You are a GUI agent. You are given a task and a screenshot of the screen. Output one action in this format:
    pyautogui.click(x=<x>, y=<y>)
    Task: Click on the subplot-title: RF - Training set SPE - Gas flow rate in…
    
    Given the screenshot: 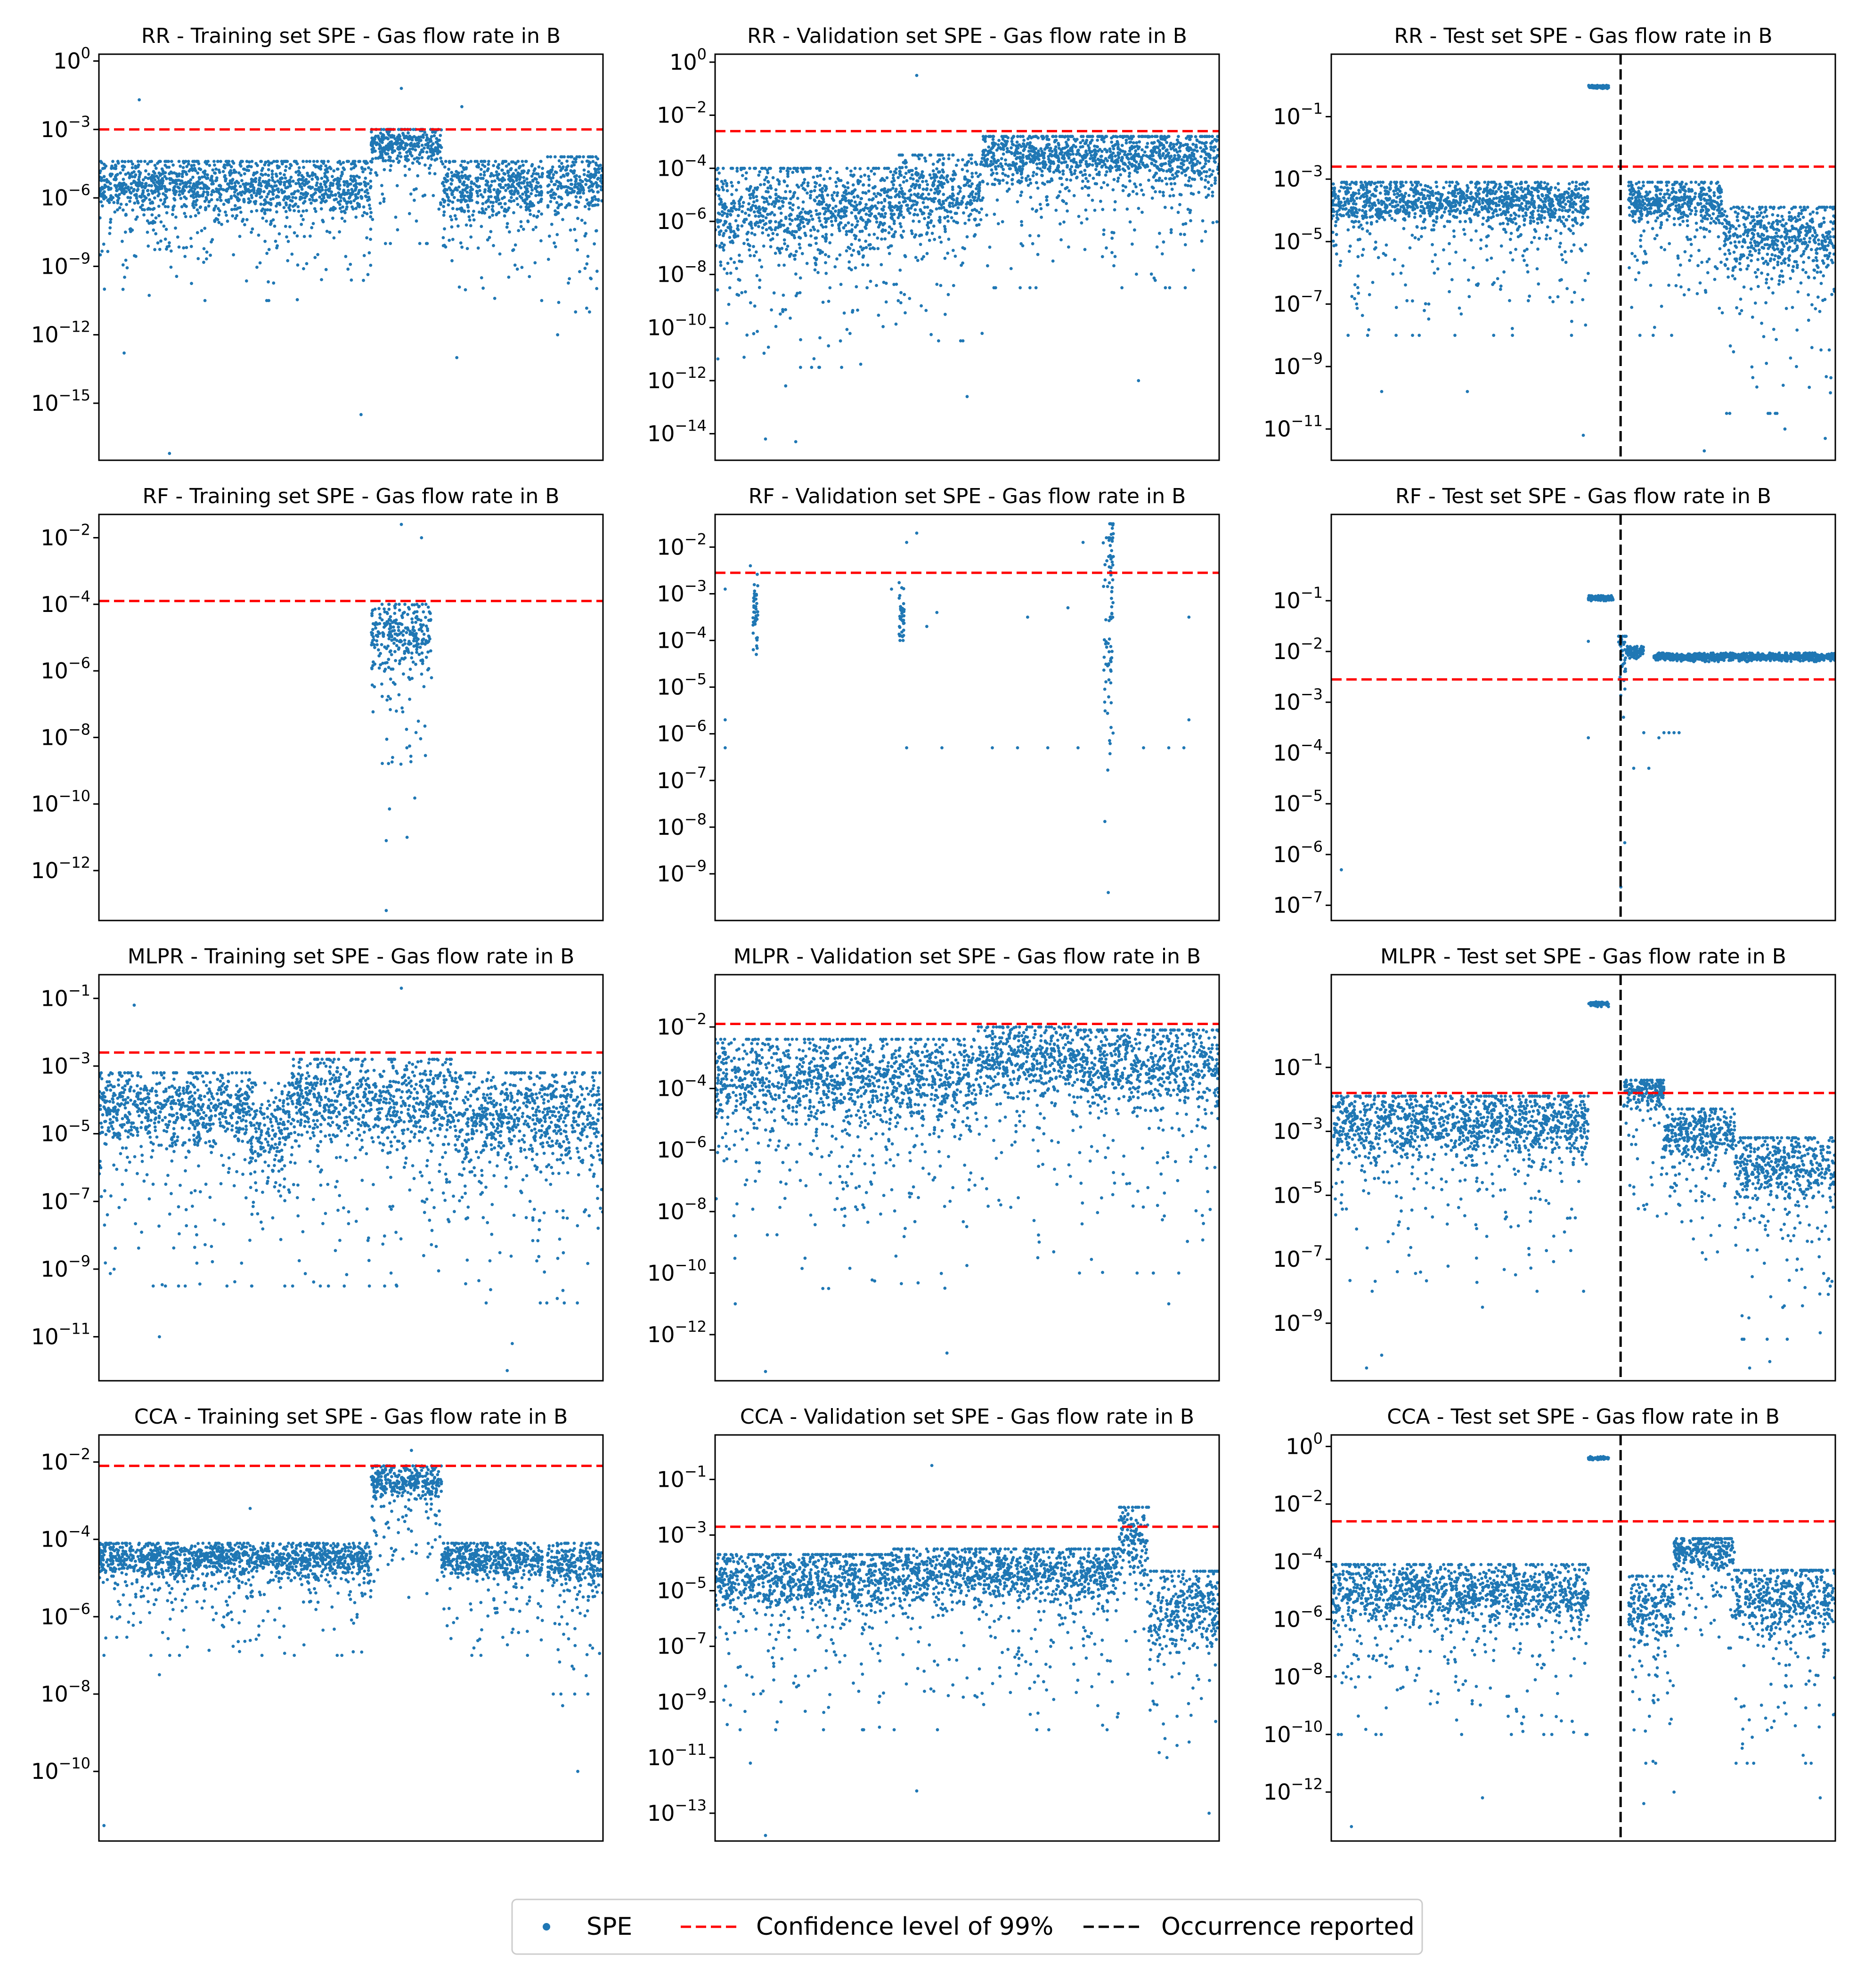 What is the action you would take?
    pyautogui.click(x=351, y=496)
    